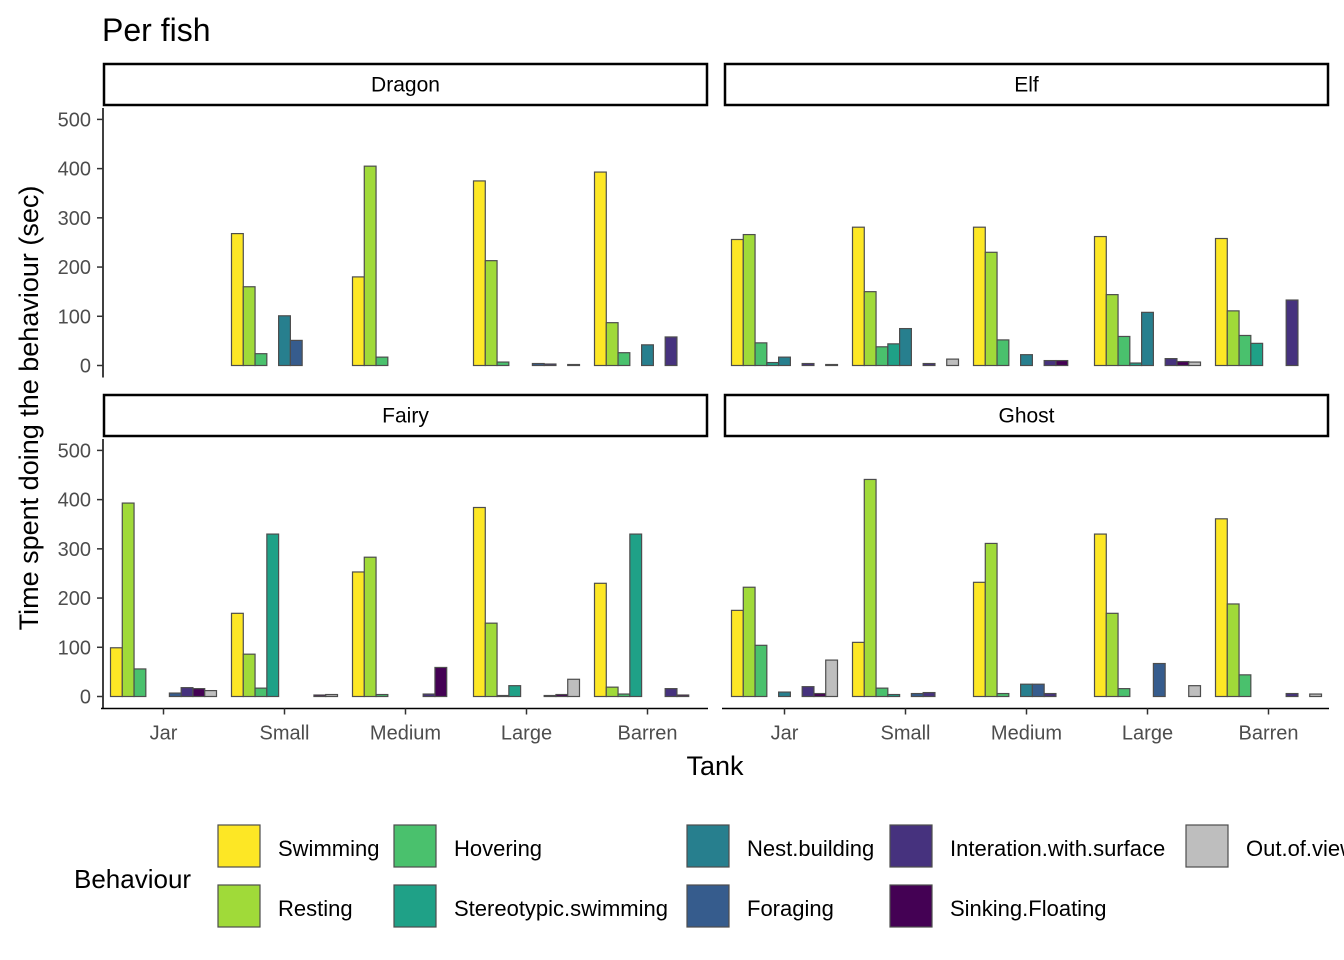 The image size is (1344, 960). What do you see at coordinates (790, 908) in the screenshot?
I see `legend-label: Foraging` at bounding box center [790, 908].